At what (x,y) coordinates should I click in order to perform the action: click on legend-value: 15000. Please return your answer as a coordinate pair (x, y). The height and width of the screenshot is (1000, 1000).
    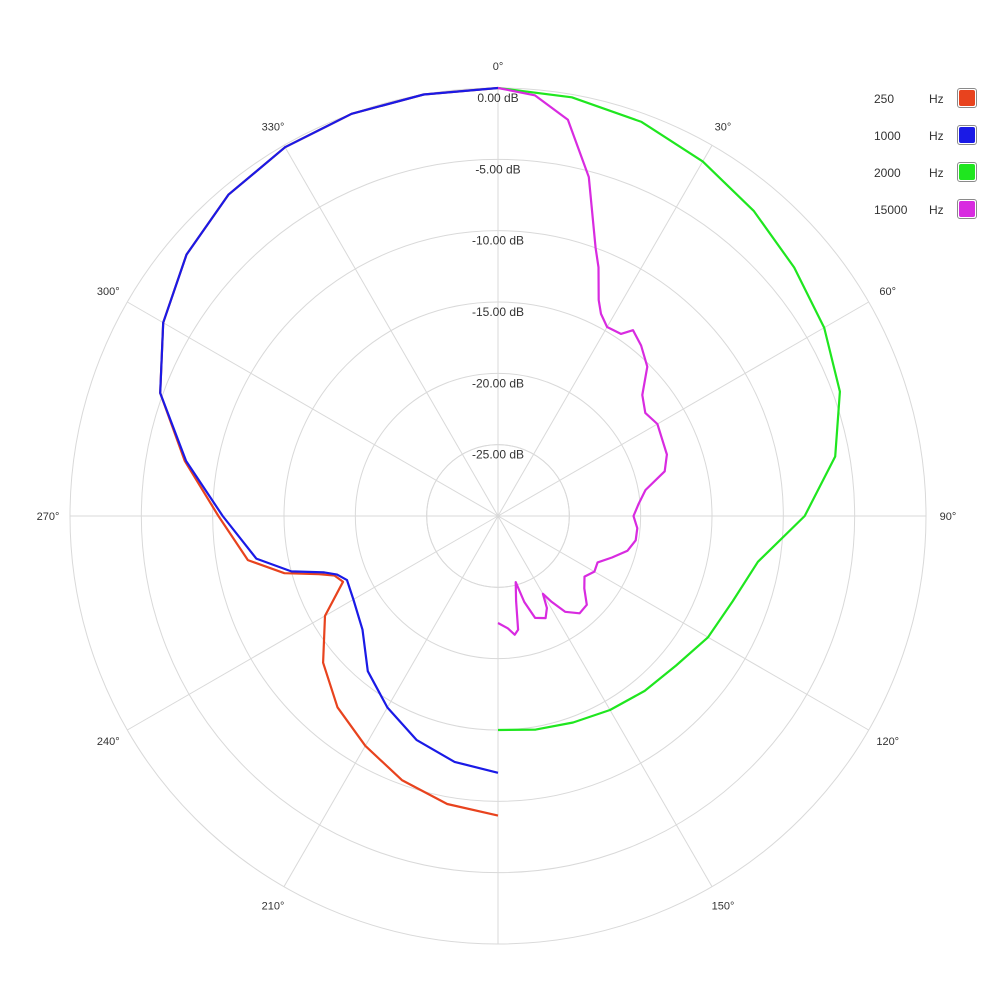
    Looking at the image, I should click on (891, 210).